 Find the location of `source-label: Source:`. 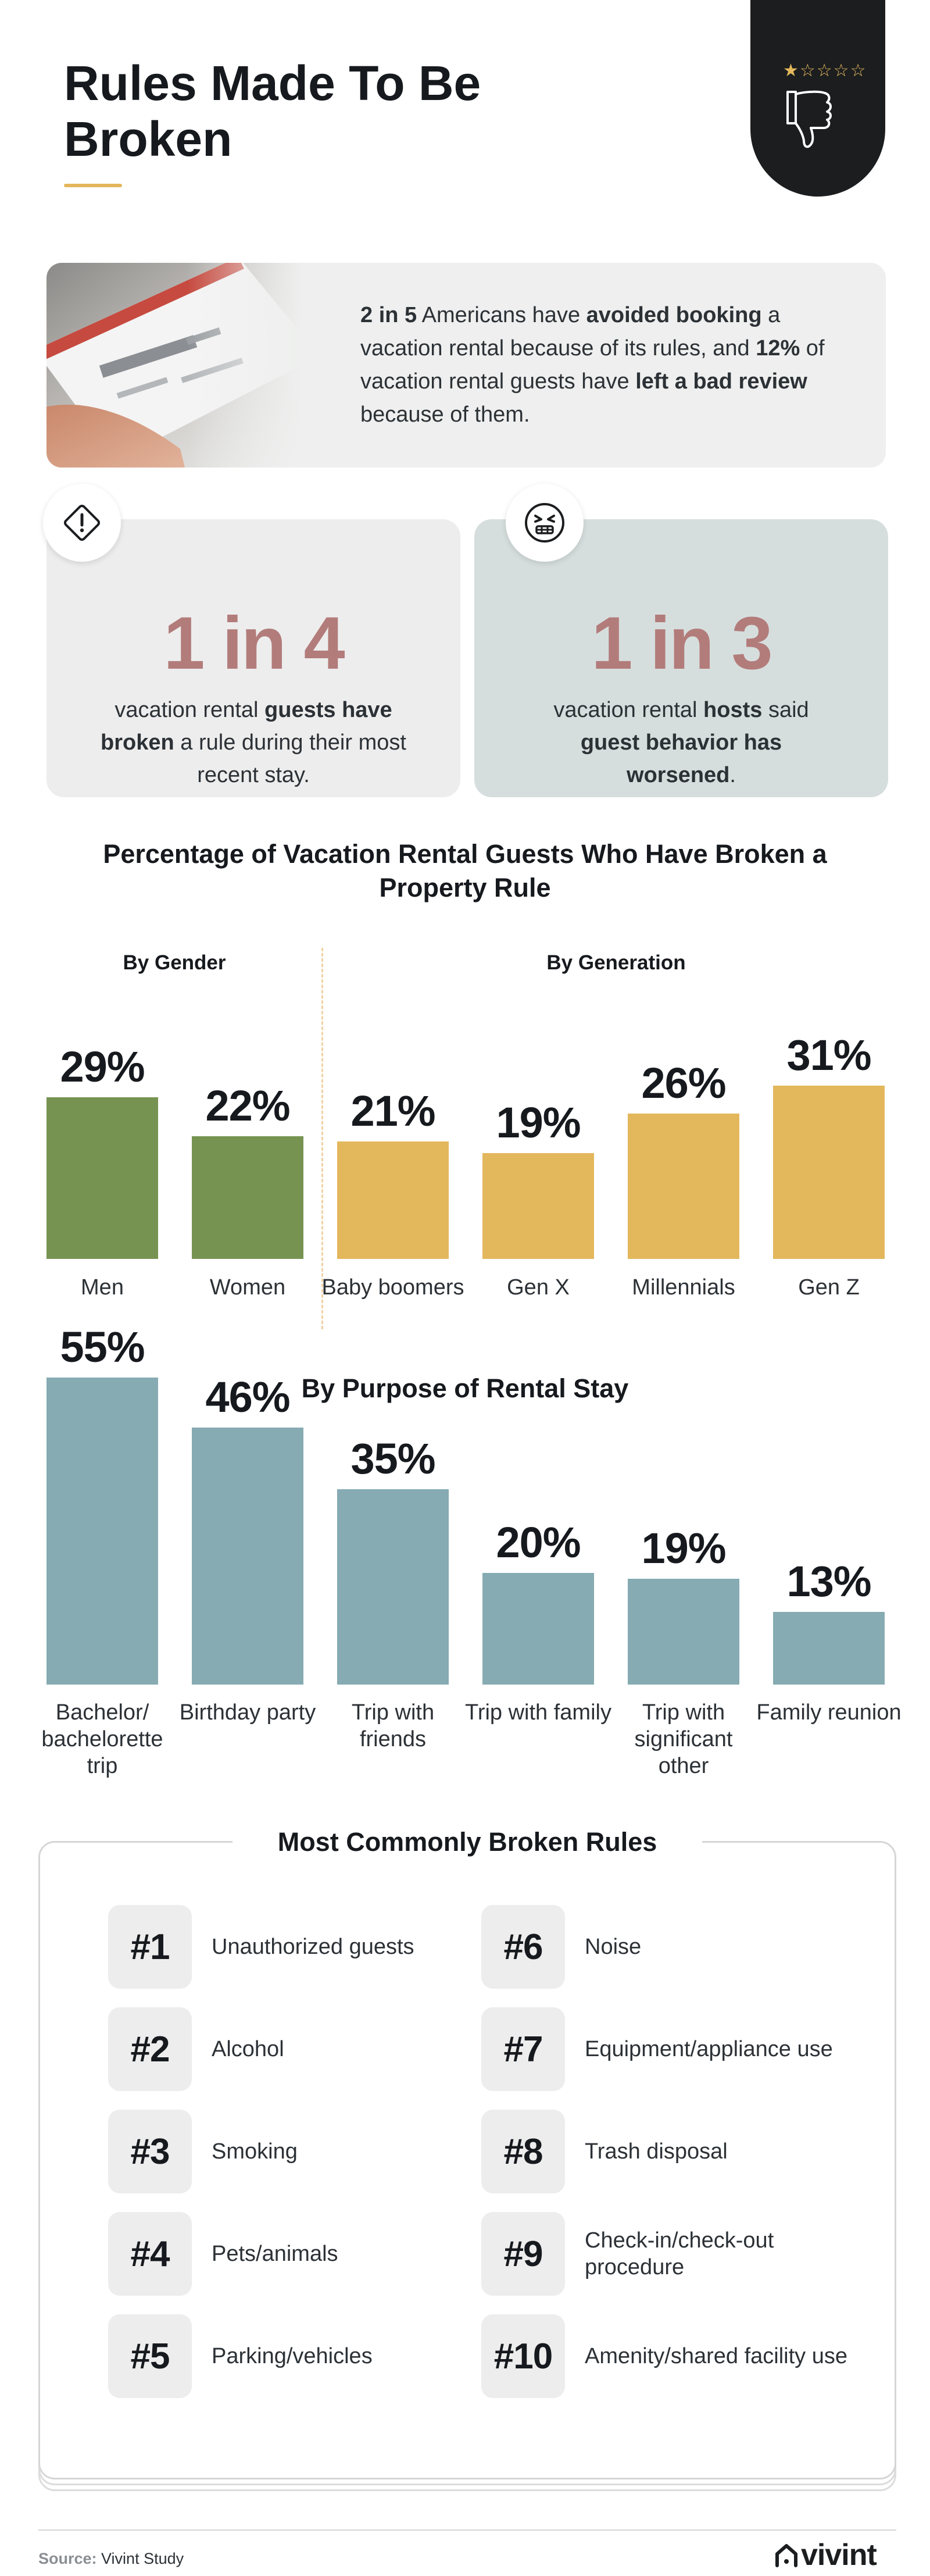

source-label: Source: is located at coordinates (67, 2559).